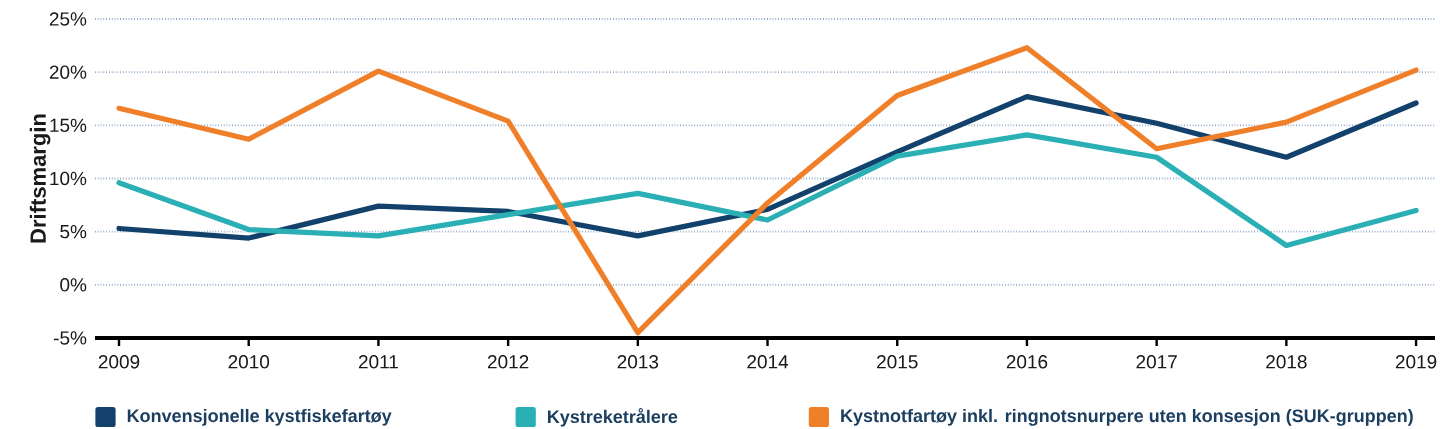  Describe the element at coordinates (1416, 362) in the screenshot. I see `x-tick-label: 2019` at that location.